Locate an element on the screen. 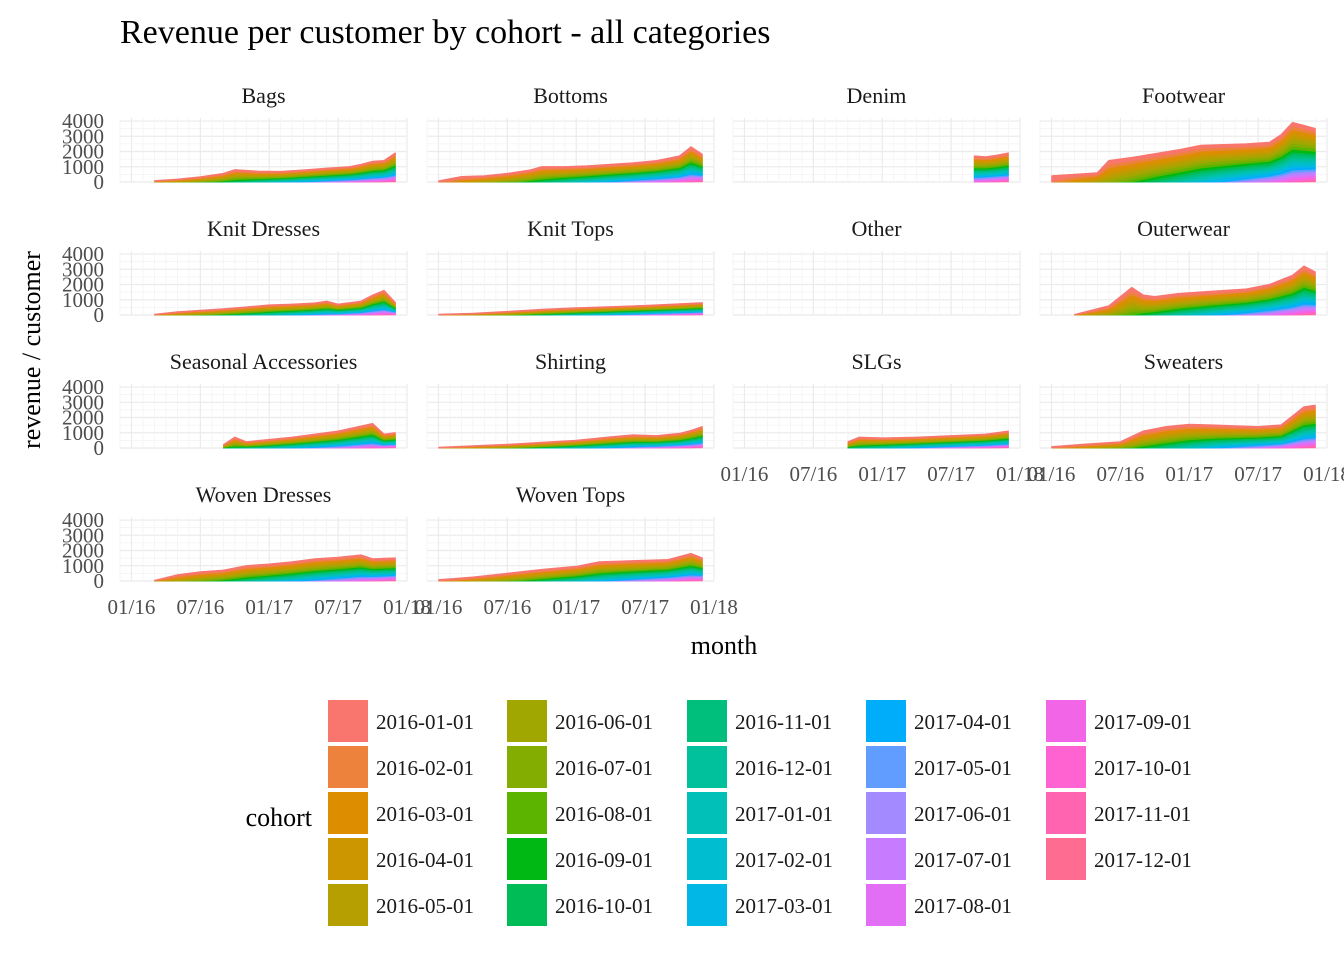 This screenshot has width=1344, height=960. legend-item: 2017-12-01 is located at coordinates (1119, 859).